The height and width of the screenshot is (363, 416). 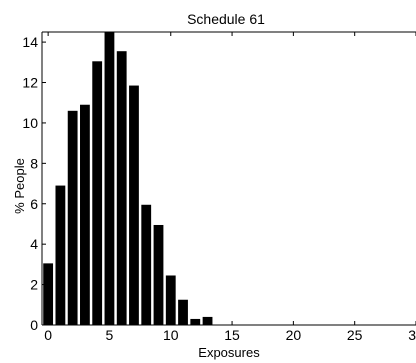 I want to click on y-axis-label: % People, so click(x=19, y=186).